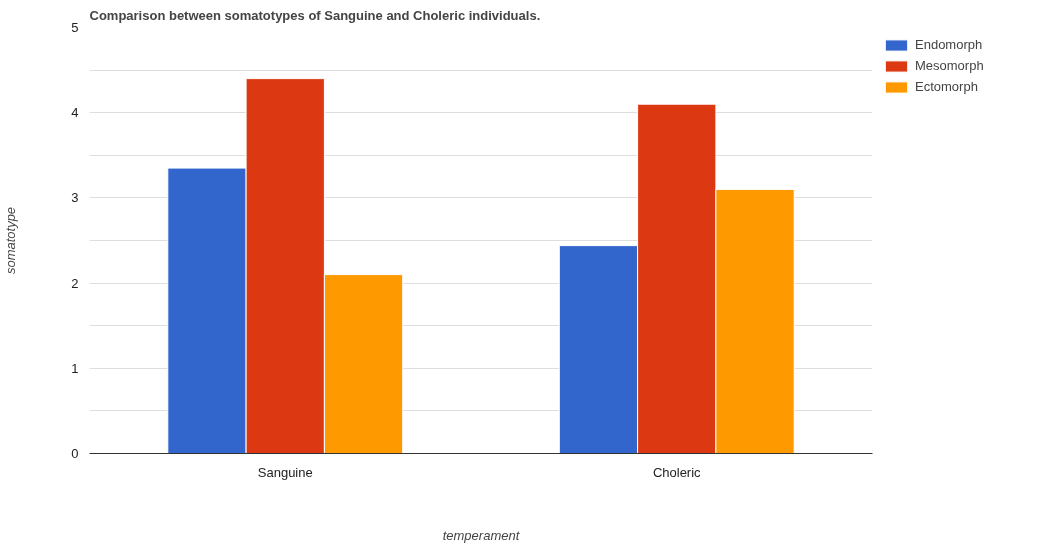 The image size is (1042, 558). Describe the element at coordinates (677, 472) in the screenshot. I see `x-tick-label: Choleric` at that location.